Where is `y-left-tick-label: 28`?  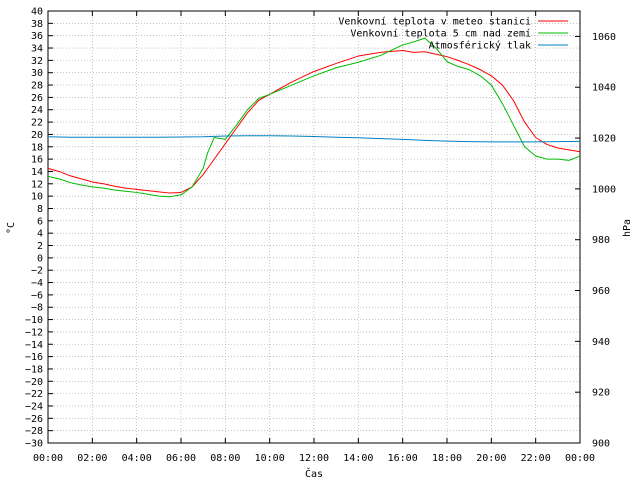 y-left-tick-label: 28 is located at coordinates (37, 86).